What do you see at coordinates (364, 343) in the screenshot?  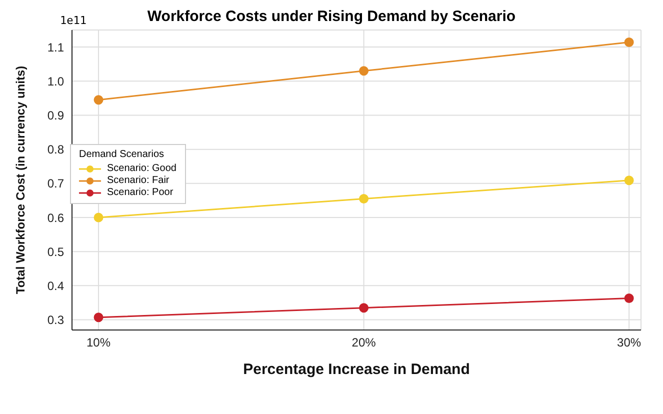 I see `x-tick-label: 20%` at bounding box center [364, 343].